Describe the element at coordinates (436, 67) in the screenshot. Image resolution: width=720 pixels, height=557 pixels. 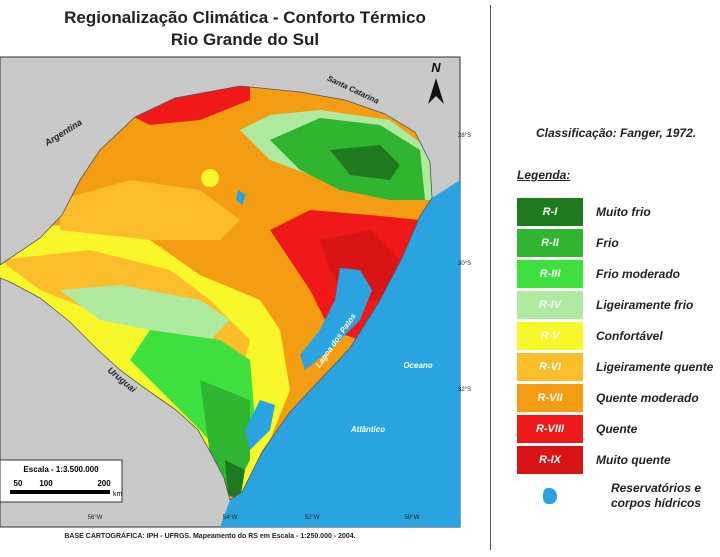
I see `place-label: N` at that location.